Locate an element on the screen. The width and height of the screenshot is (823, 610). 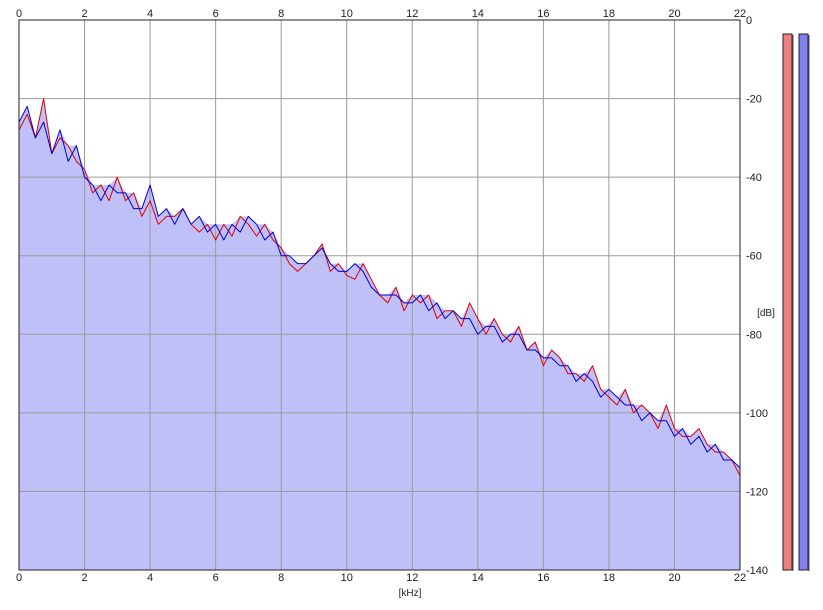
y-tick-label: 0 is located at coordinates (749, 21).